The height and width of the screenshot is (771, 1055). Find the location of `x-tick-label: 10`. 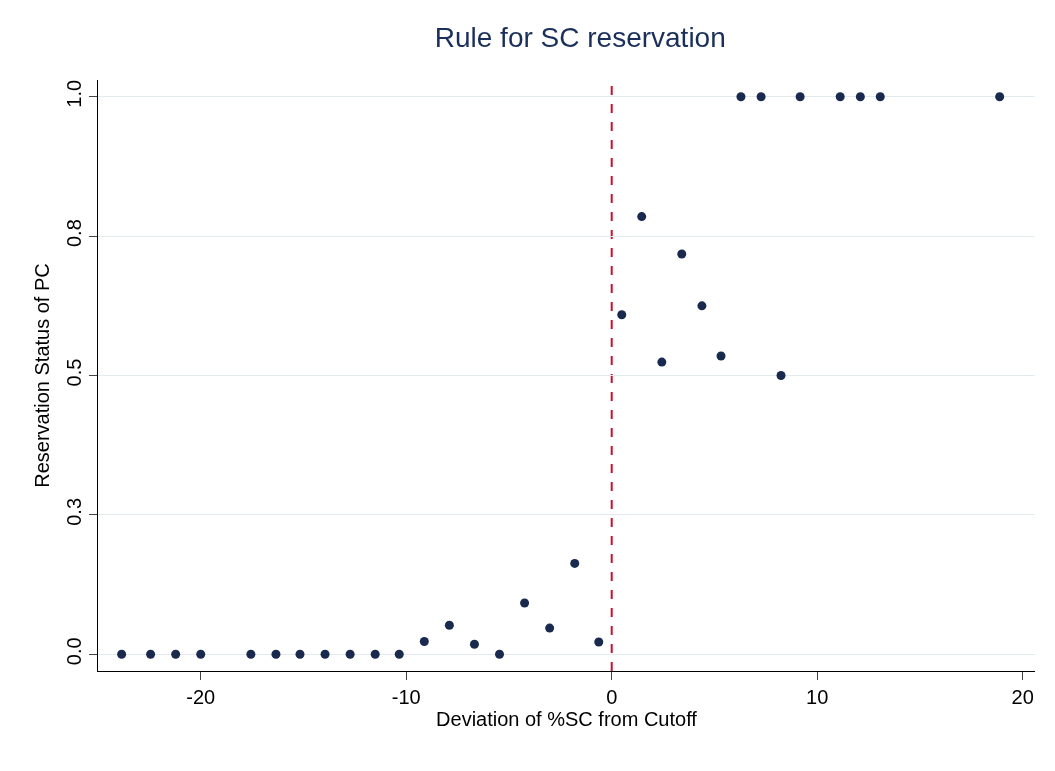

x-tick-label: 10 is located at coordinates (817, 697).